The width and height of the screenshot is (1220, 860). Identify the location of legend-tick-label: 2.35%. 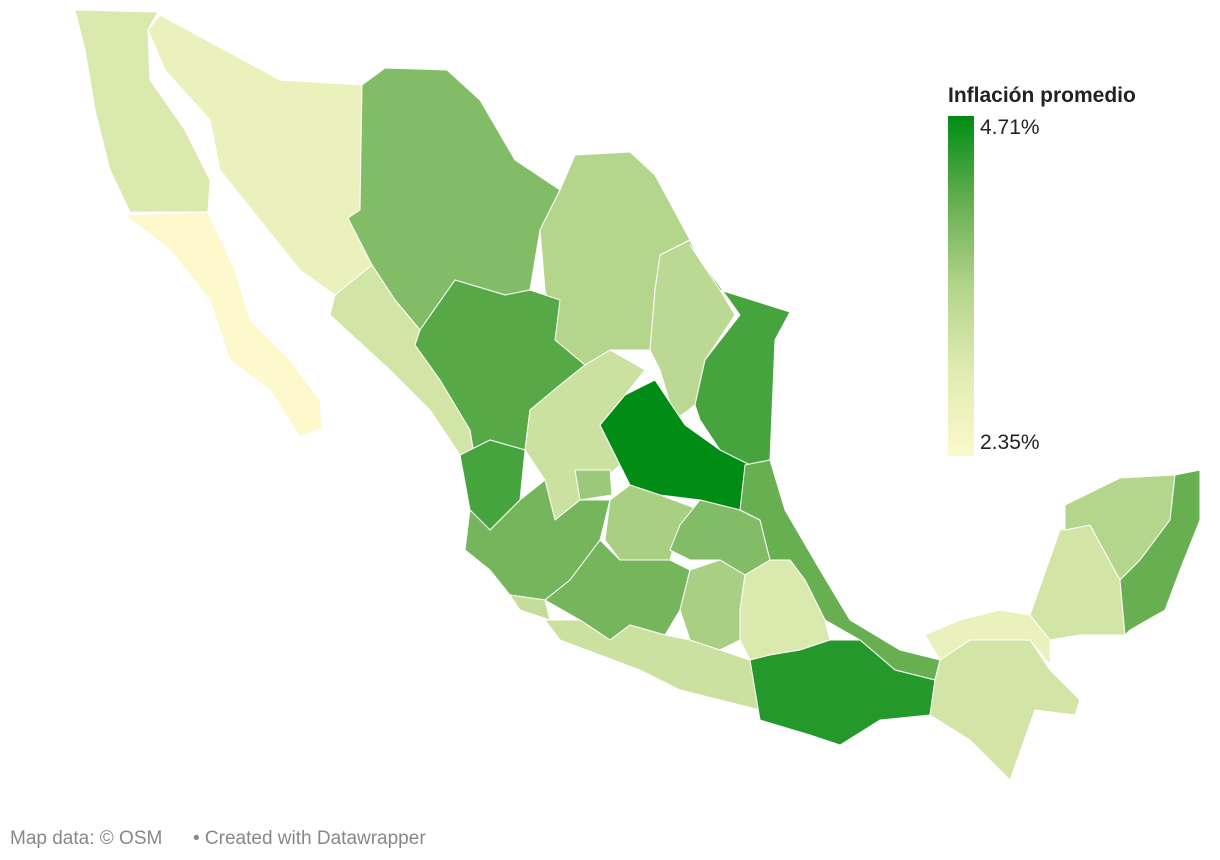
(1010, 442).